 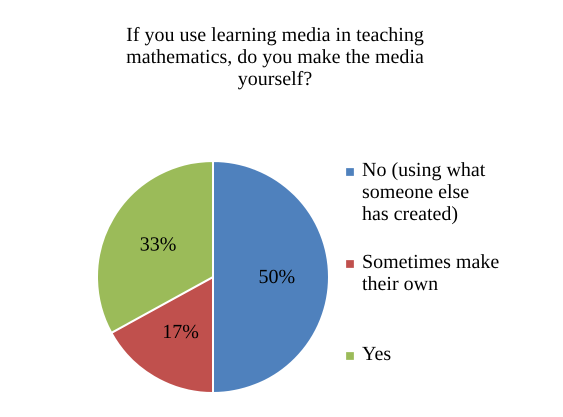 What do you see at coordinates (158, 245) in the screenshot?
I see `data-label: 33%` at bounding box center [158, 245].